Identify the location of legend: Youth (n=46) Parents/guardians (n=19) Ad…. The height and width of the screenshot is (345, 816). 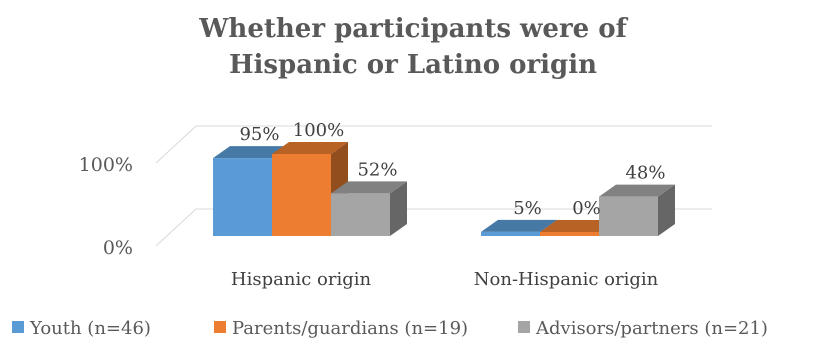
(390, 328).